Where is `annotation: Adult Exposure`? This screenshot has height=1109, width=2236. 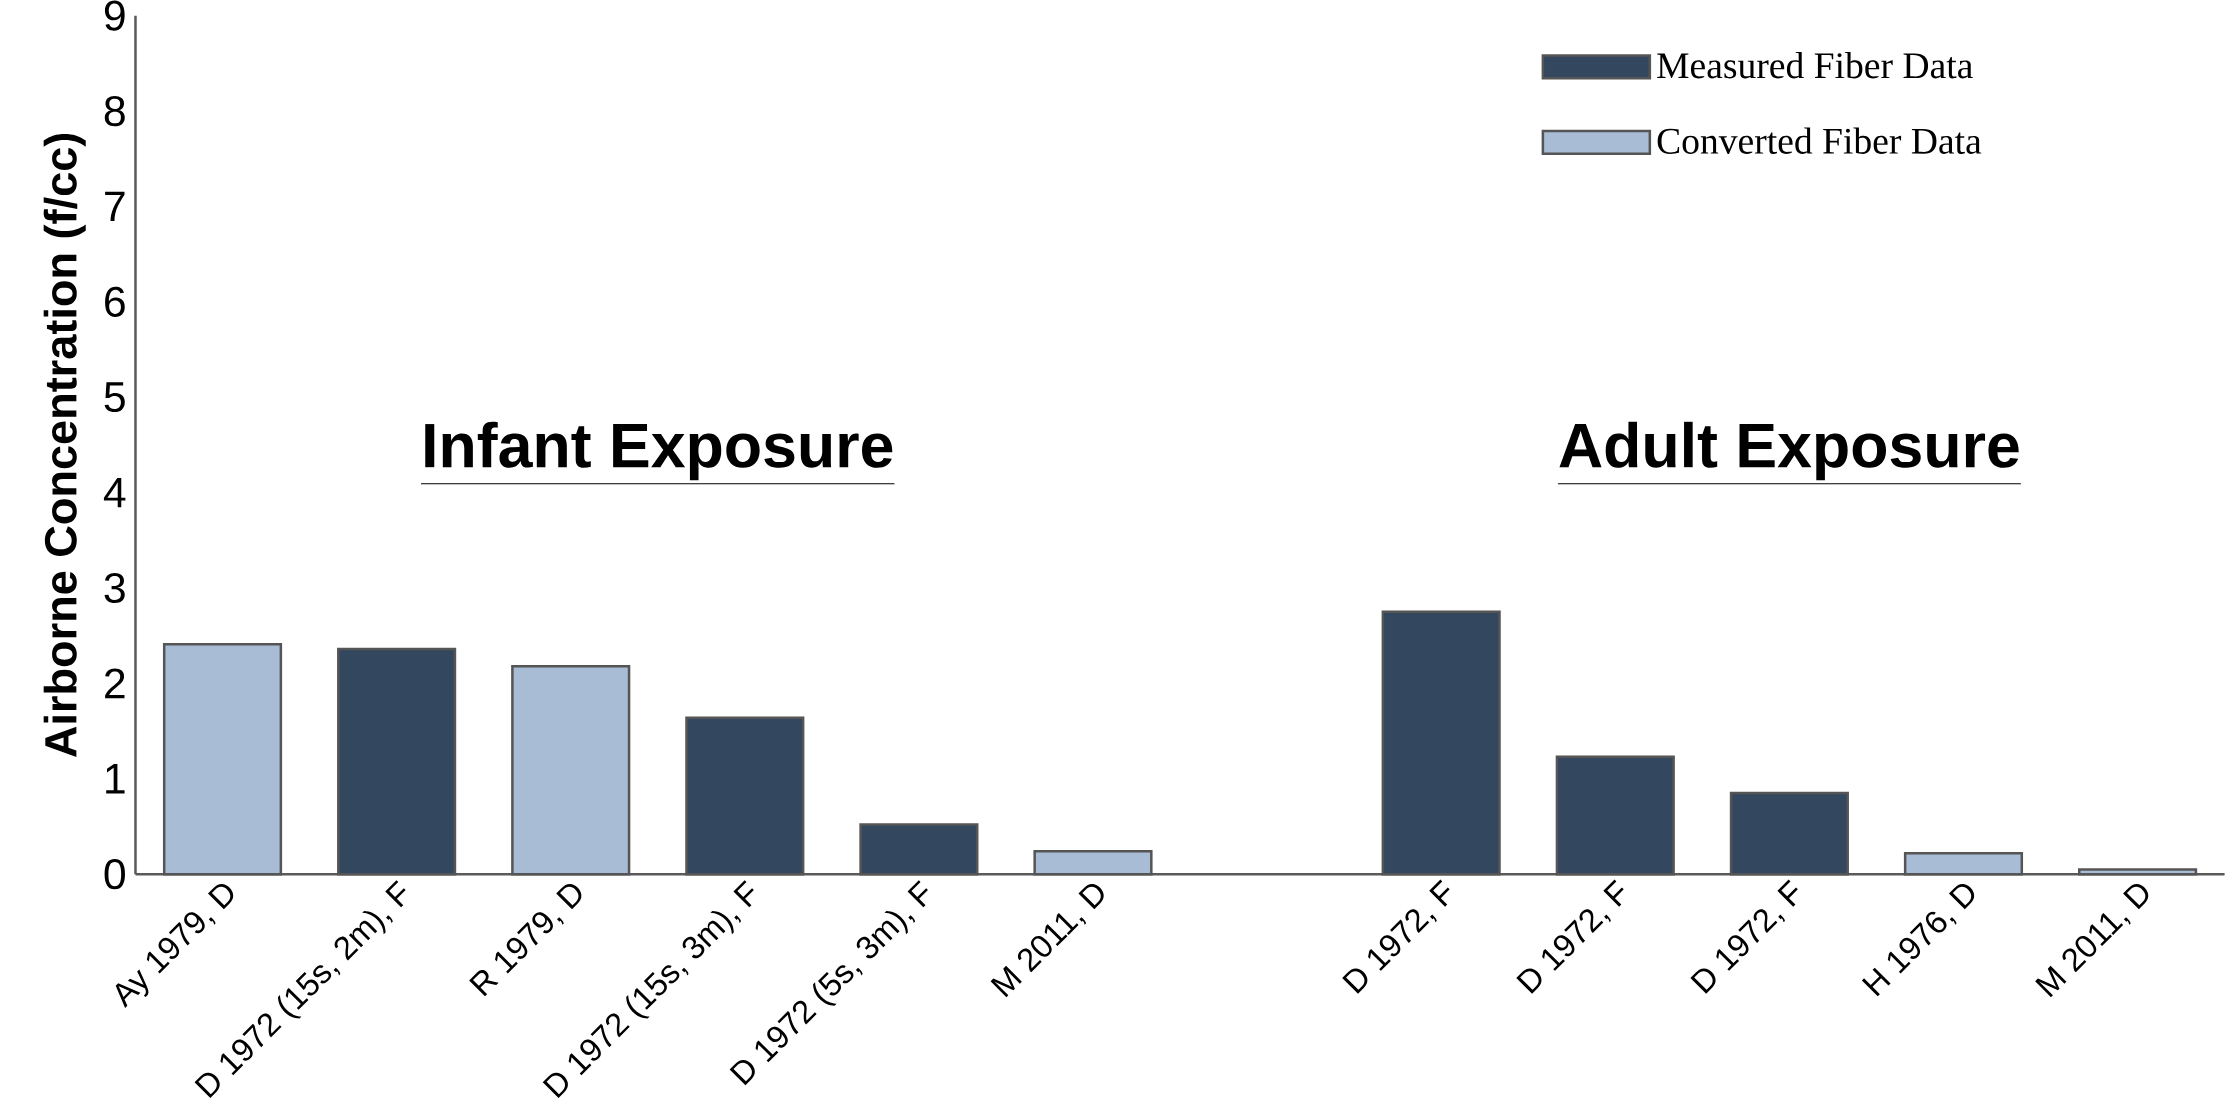 annotation: Adult Exposure is located at coordinates (1789, 450).